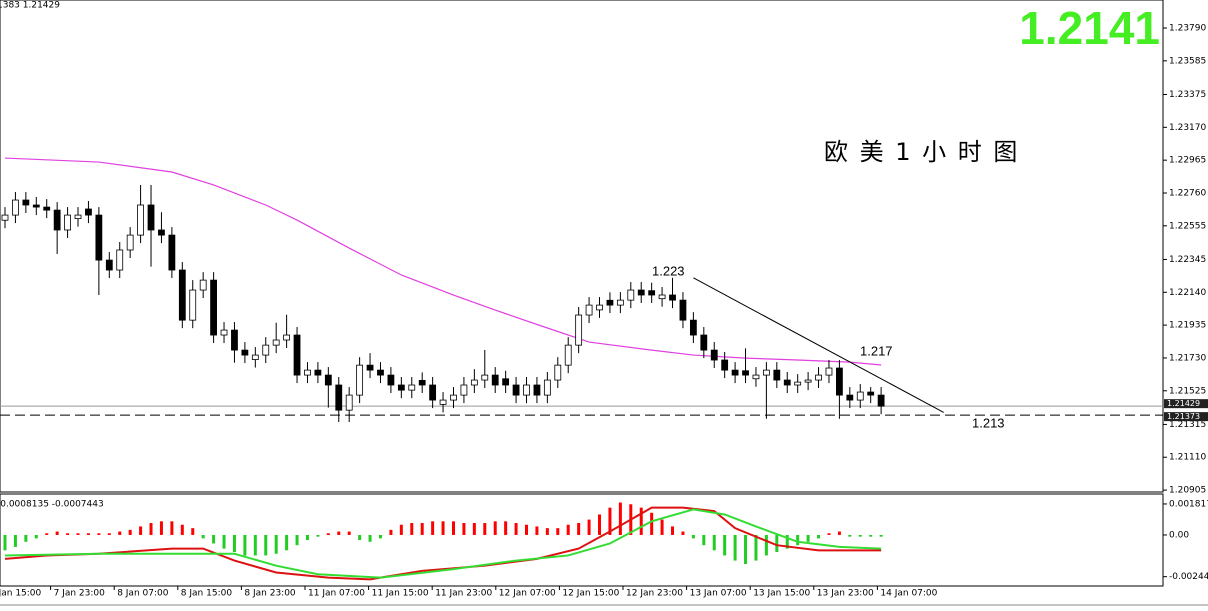 The height and width of the screenshot is (611, 1208). What do you see at coordinates (1089, 28) in the screenshot?
I see `current-price: 1.2141` at bounding box center [1089, 28].